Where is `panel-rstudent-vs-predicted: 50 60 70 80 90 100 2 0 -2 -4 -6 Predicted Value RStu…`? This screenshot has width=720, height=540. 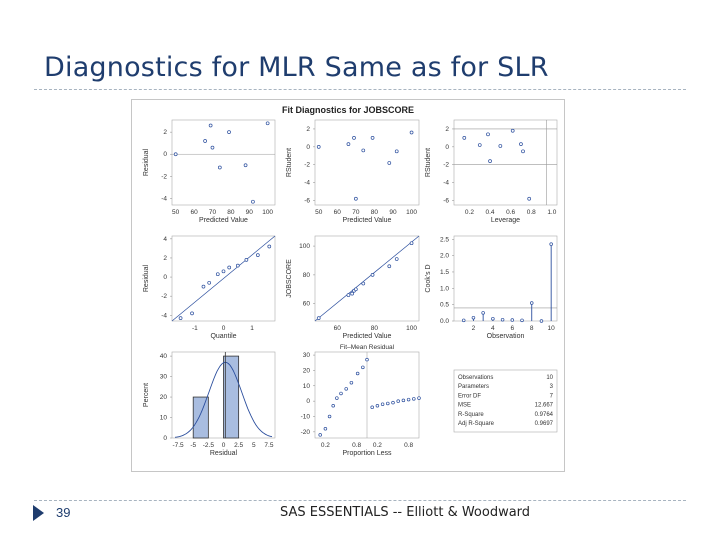 panel-rstudent-vs-predicted: 50 60 70 80 90 100 2 0 -2 -4 -6 Predicted Value RStu… is located at coordinates (353, 171).